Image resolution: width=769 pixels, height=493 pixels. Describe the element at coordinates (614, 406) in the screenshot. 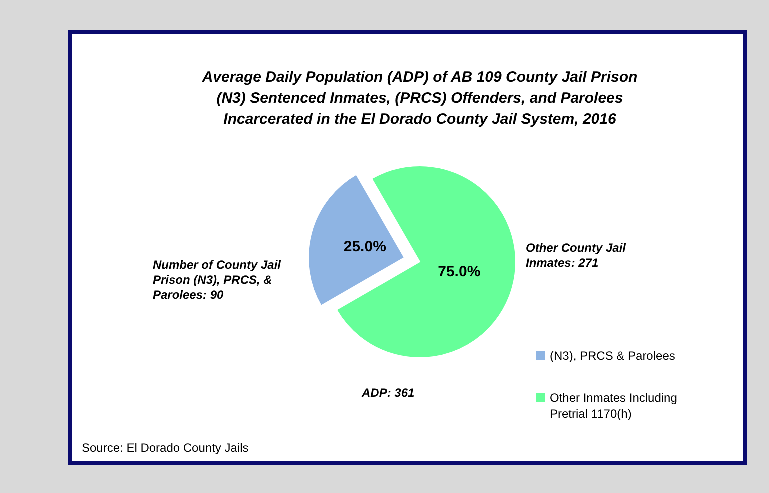

I see `legend-label: Other Inmates Including Pretrial 1170(h)` at that location.